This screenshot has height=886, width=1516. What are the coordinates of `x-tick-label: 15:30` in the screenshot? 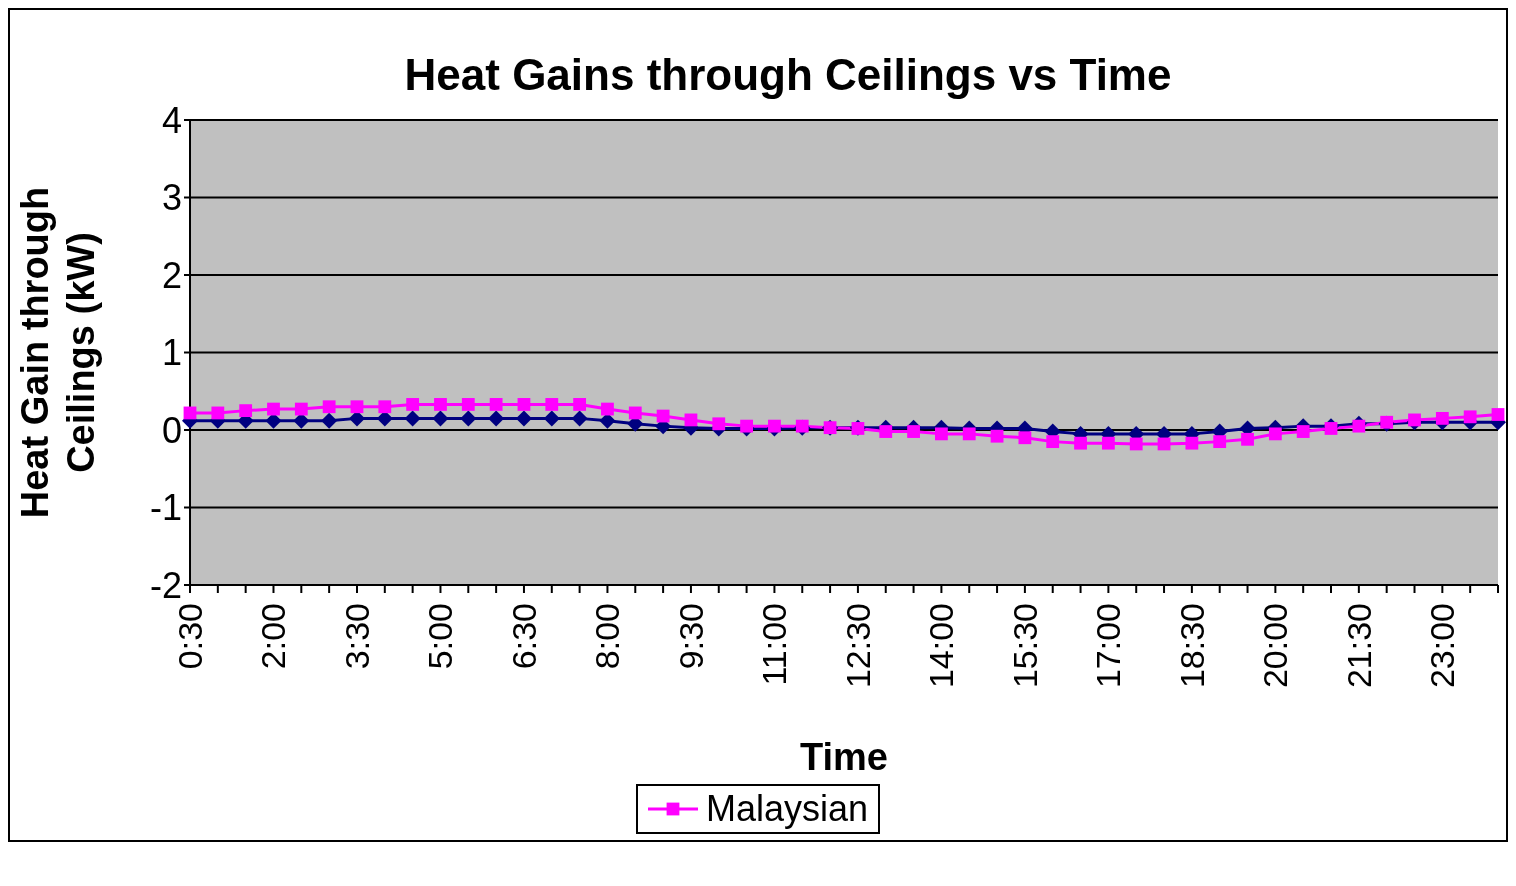 It's located at (1024, 646).